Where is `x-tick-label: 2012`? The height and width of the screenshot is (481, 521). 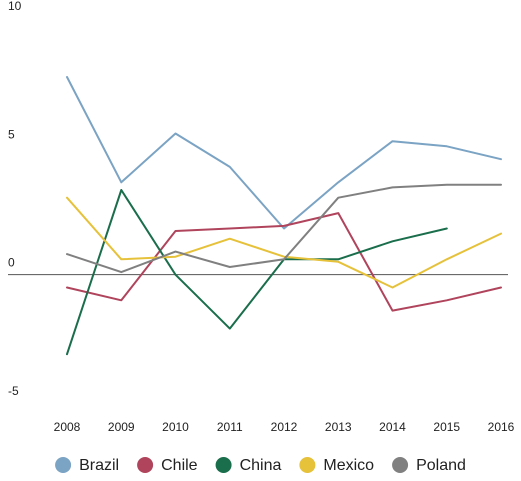 x-tick-label: 2012 is located at coordinates (284, 427).